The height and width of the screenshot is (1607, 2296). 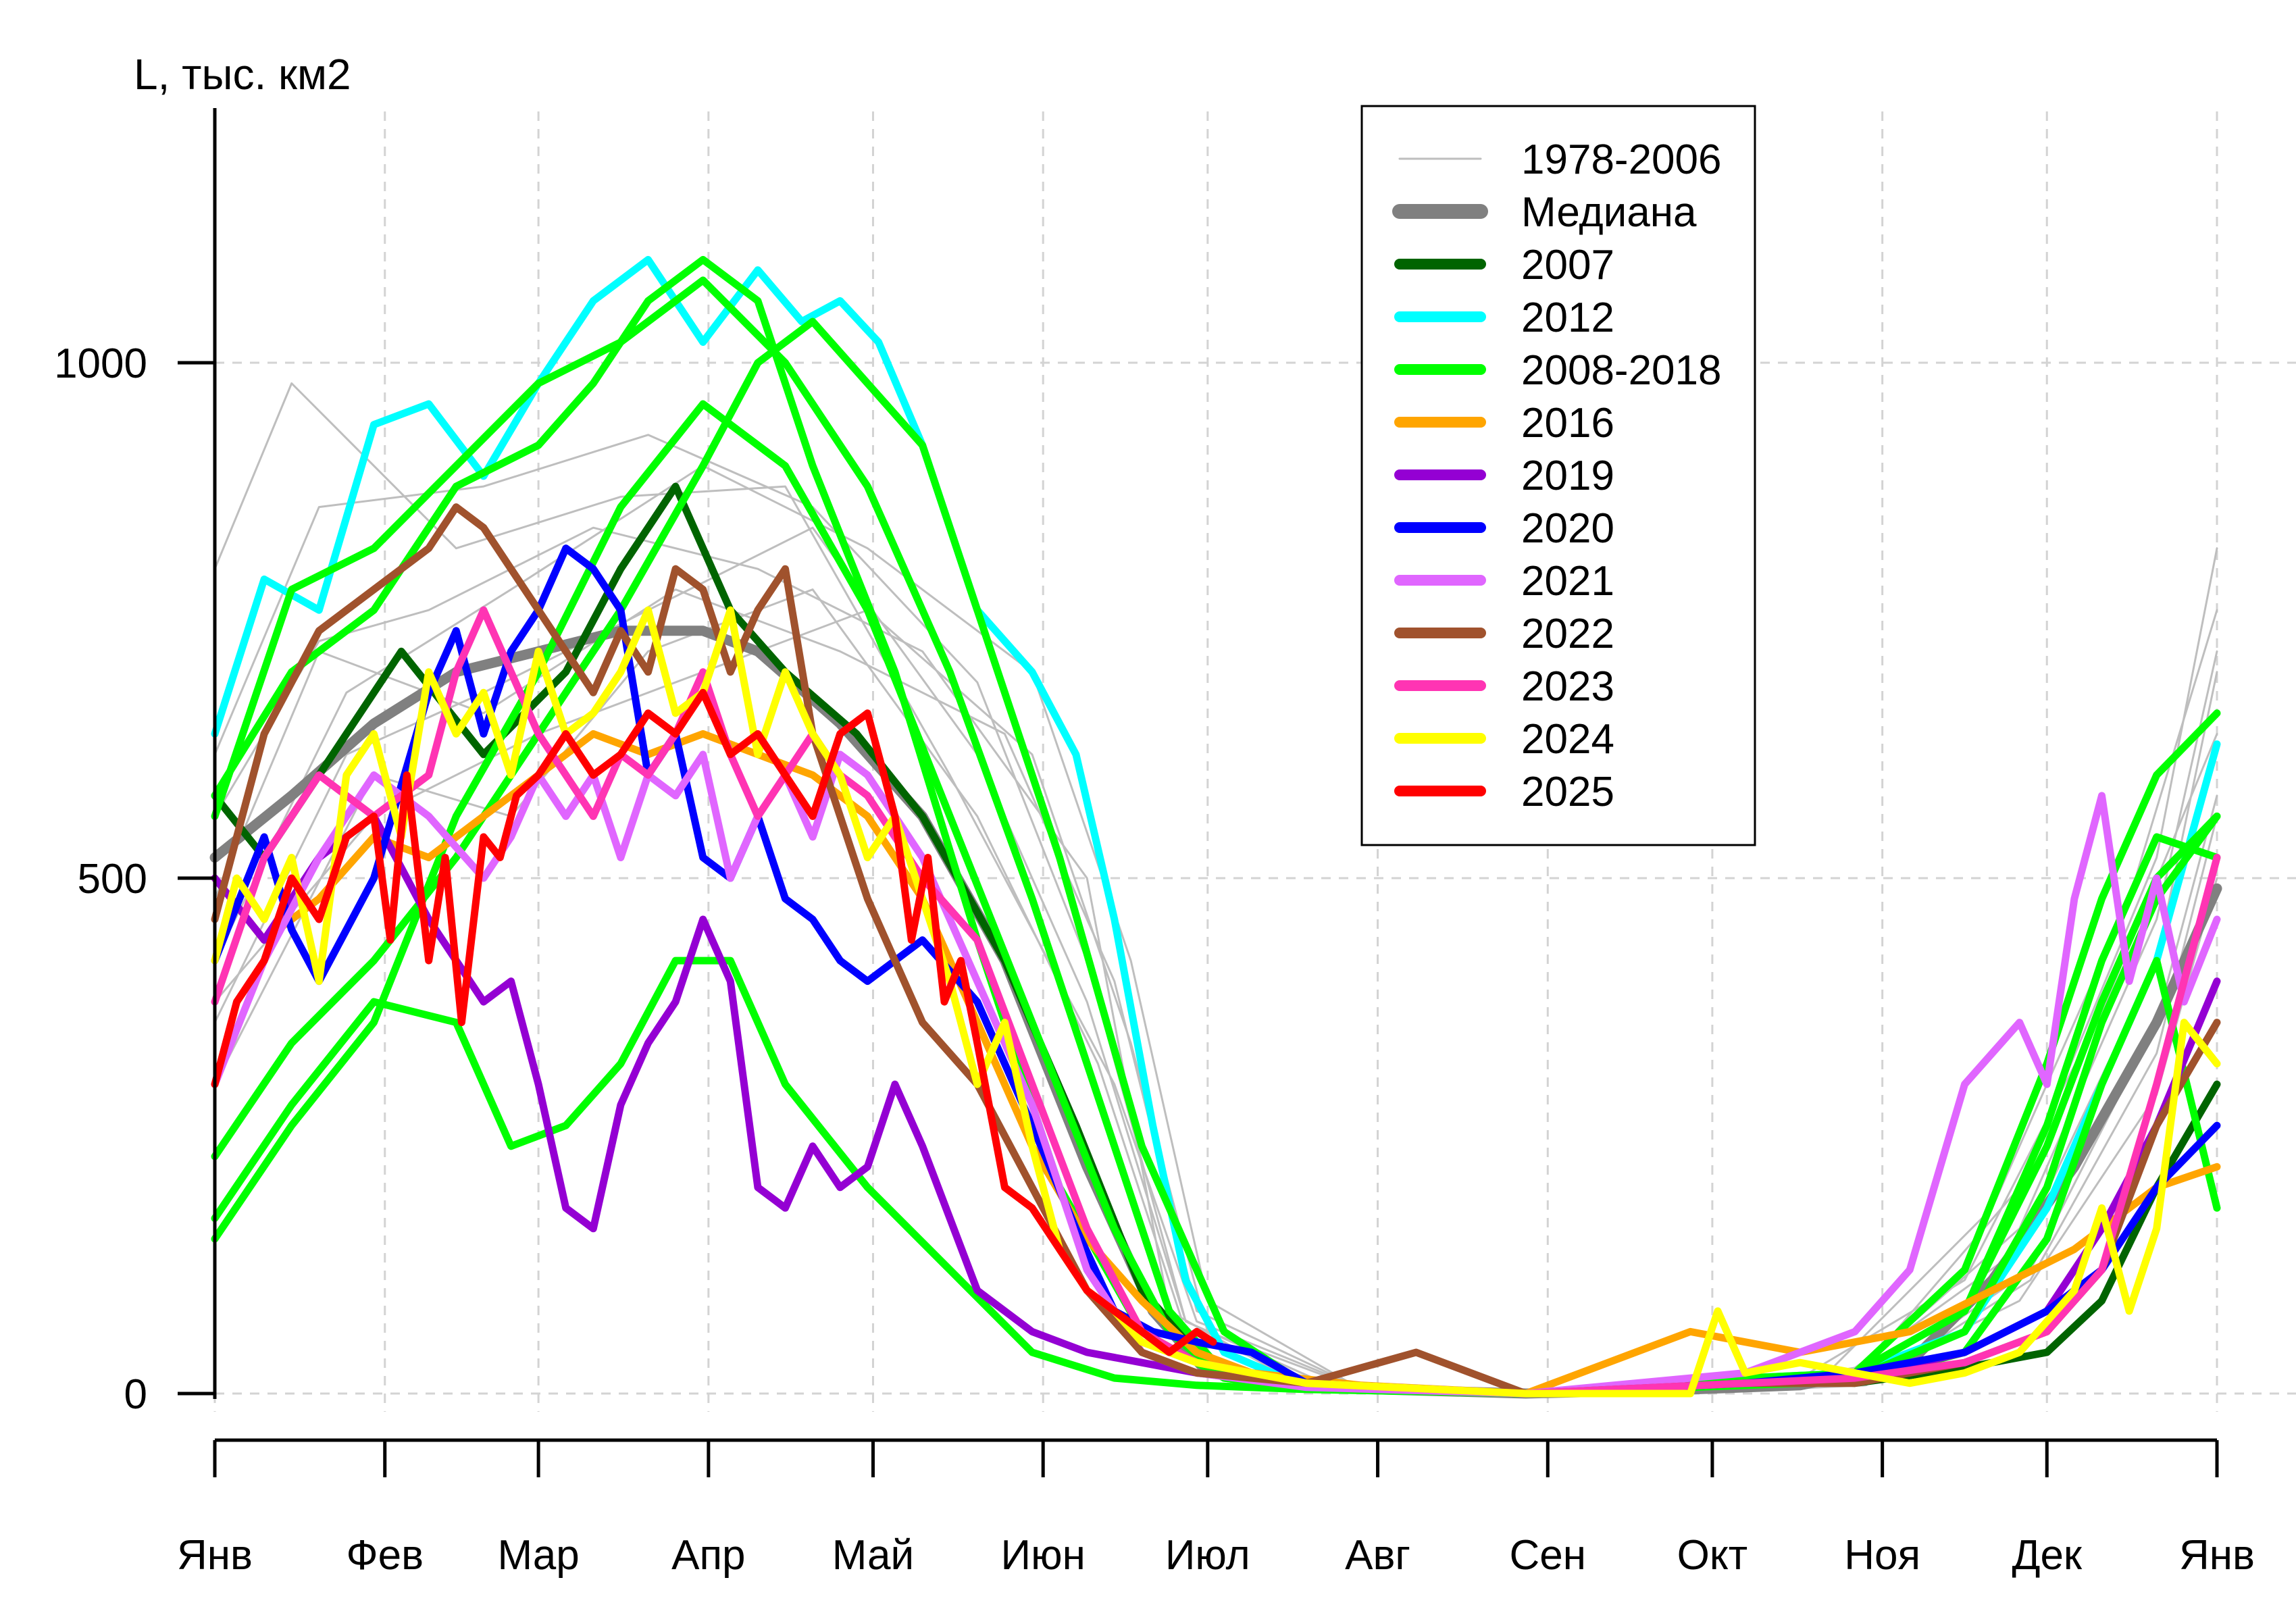 What do you see at coordinates (1609, 212) in the screenshot?
I see `legend-label-1: Медиана` at bounding box center [1609, 212].